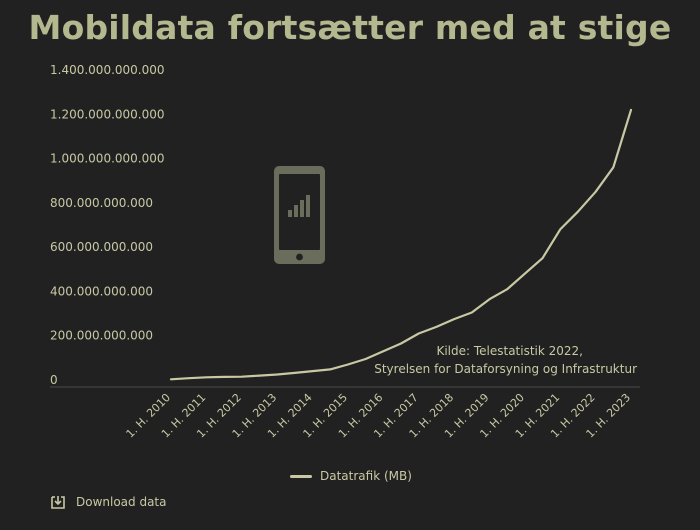  What do you see at coordinates (121, 502) in the screenshot?
I see `download-label: Download data` at bounding box center [121, 502].